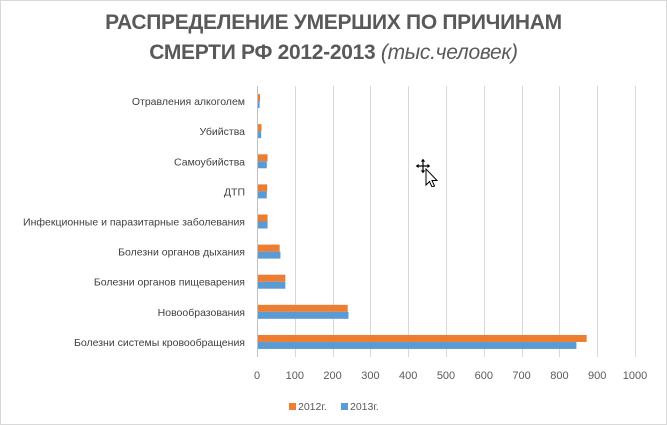  What do you see at coordinates (134, 223) in the screenshot?
I see `category-label: Инфекционные и паразитарные заболевания` at bounding box center [134, 223].